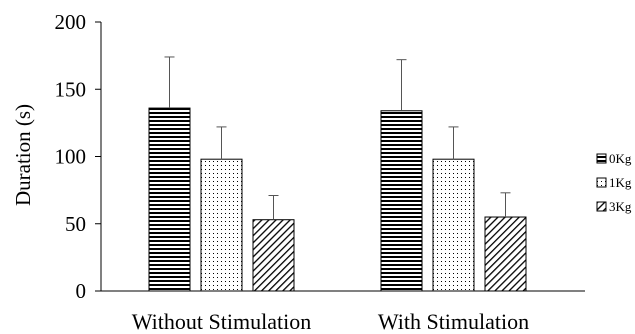  What do you see at coordinates (23, 155) in the screenshot?
I see `y-axis-label: Duration (s)` at bounding box center [23, 155].